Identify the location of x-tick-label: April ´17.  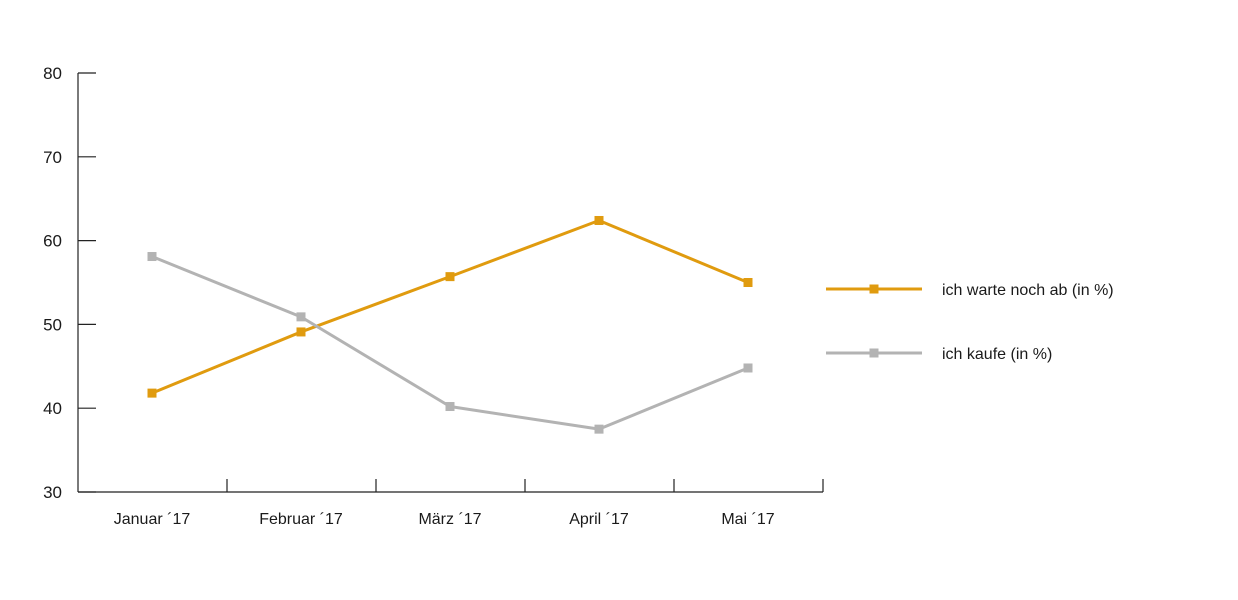
(599, 519).